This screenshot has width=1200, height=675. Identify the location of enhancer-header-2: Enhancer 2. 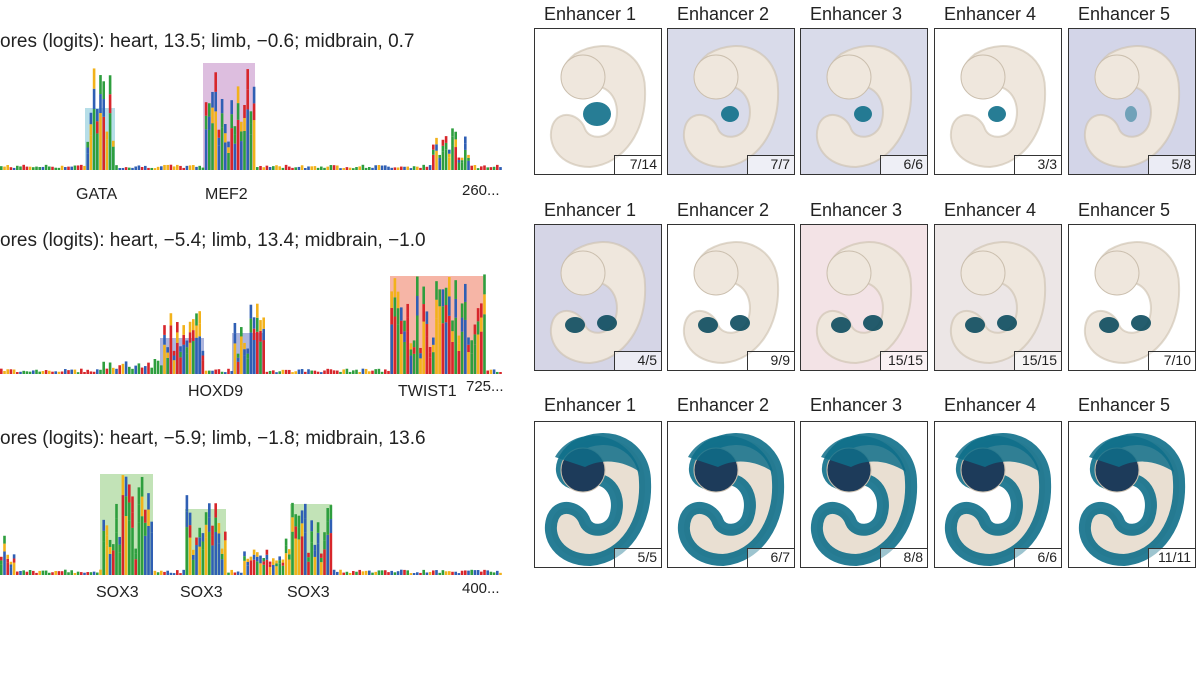
(723, 210).